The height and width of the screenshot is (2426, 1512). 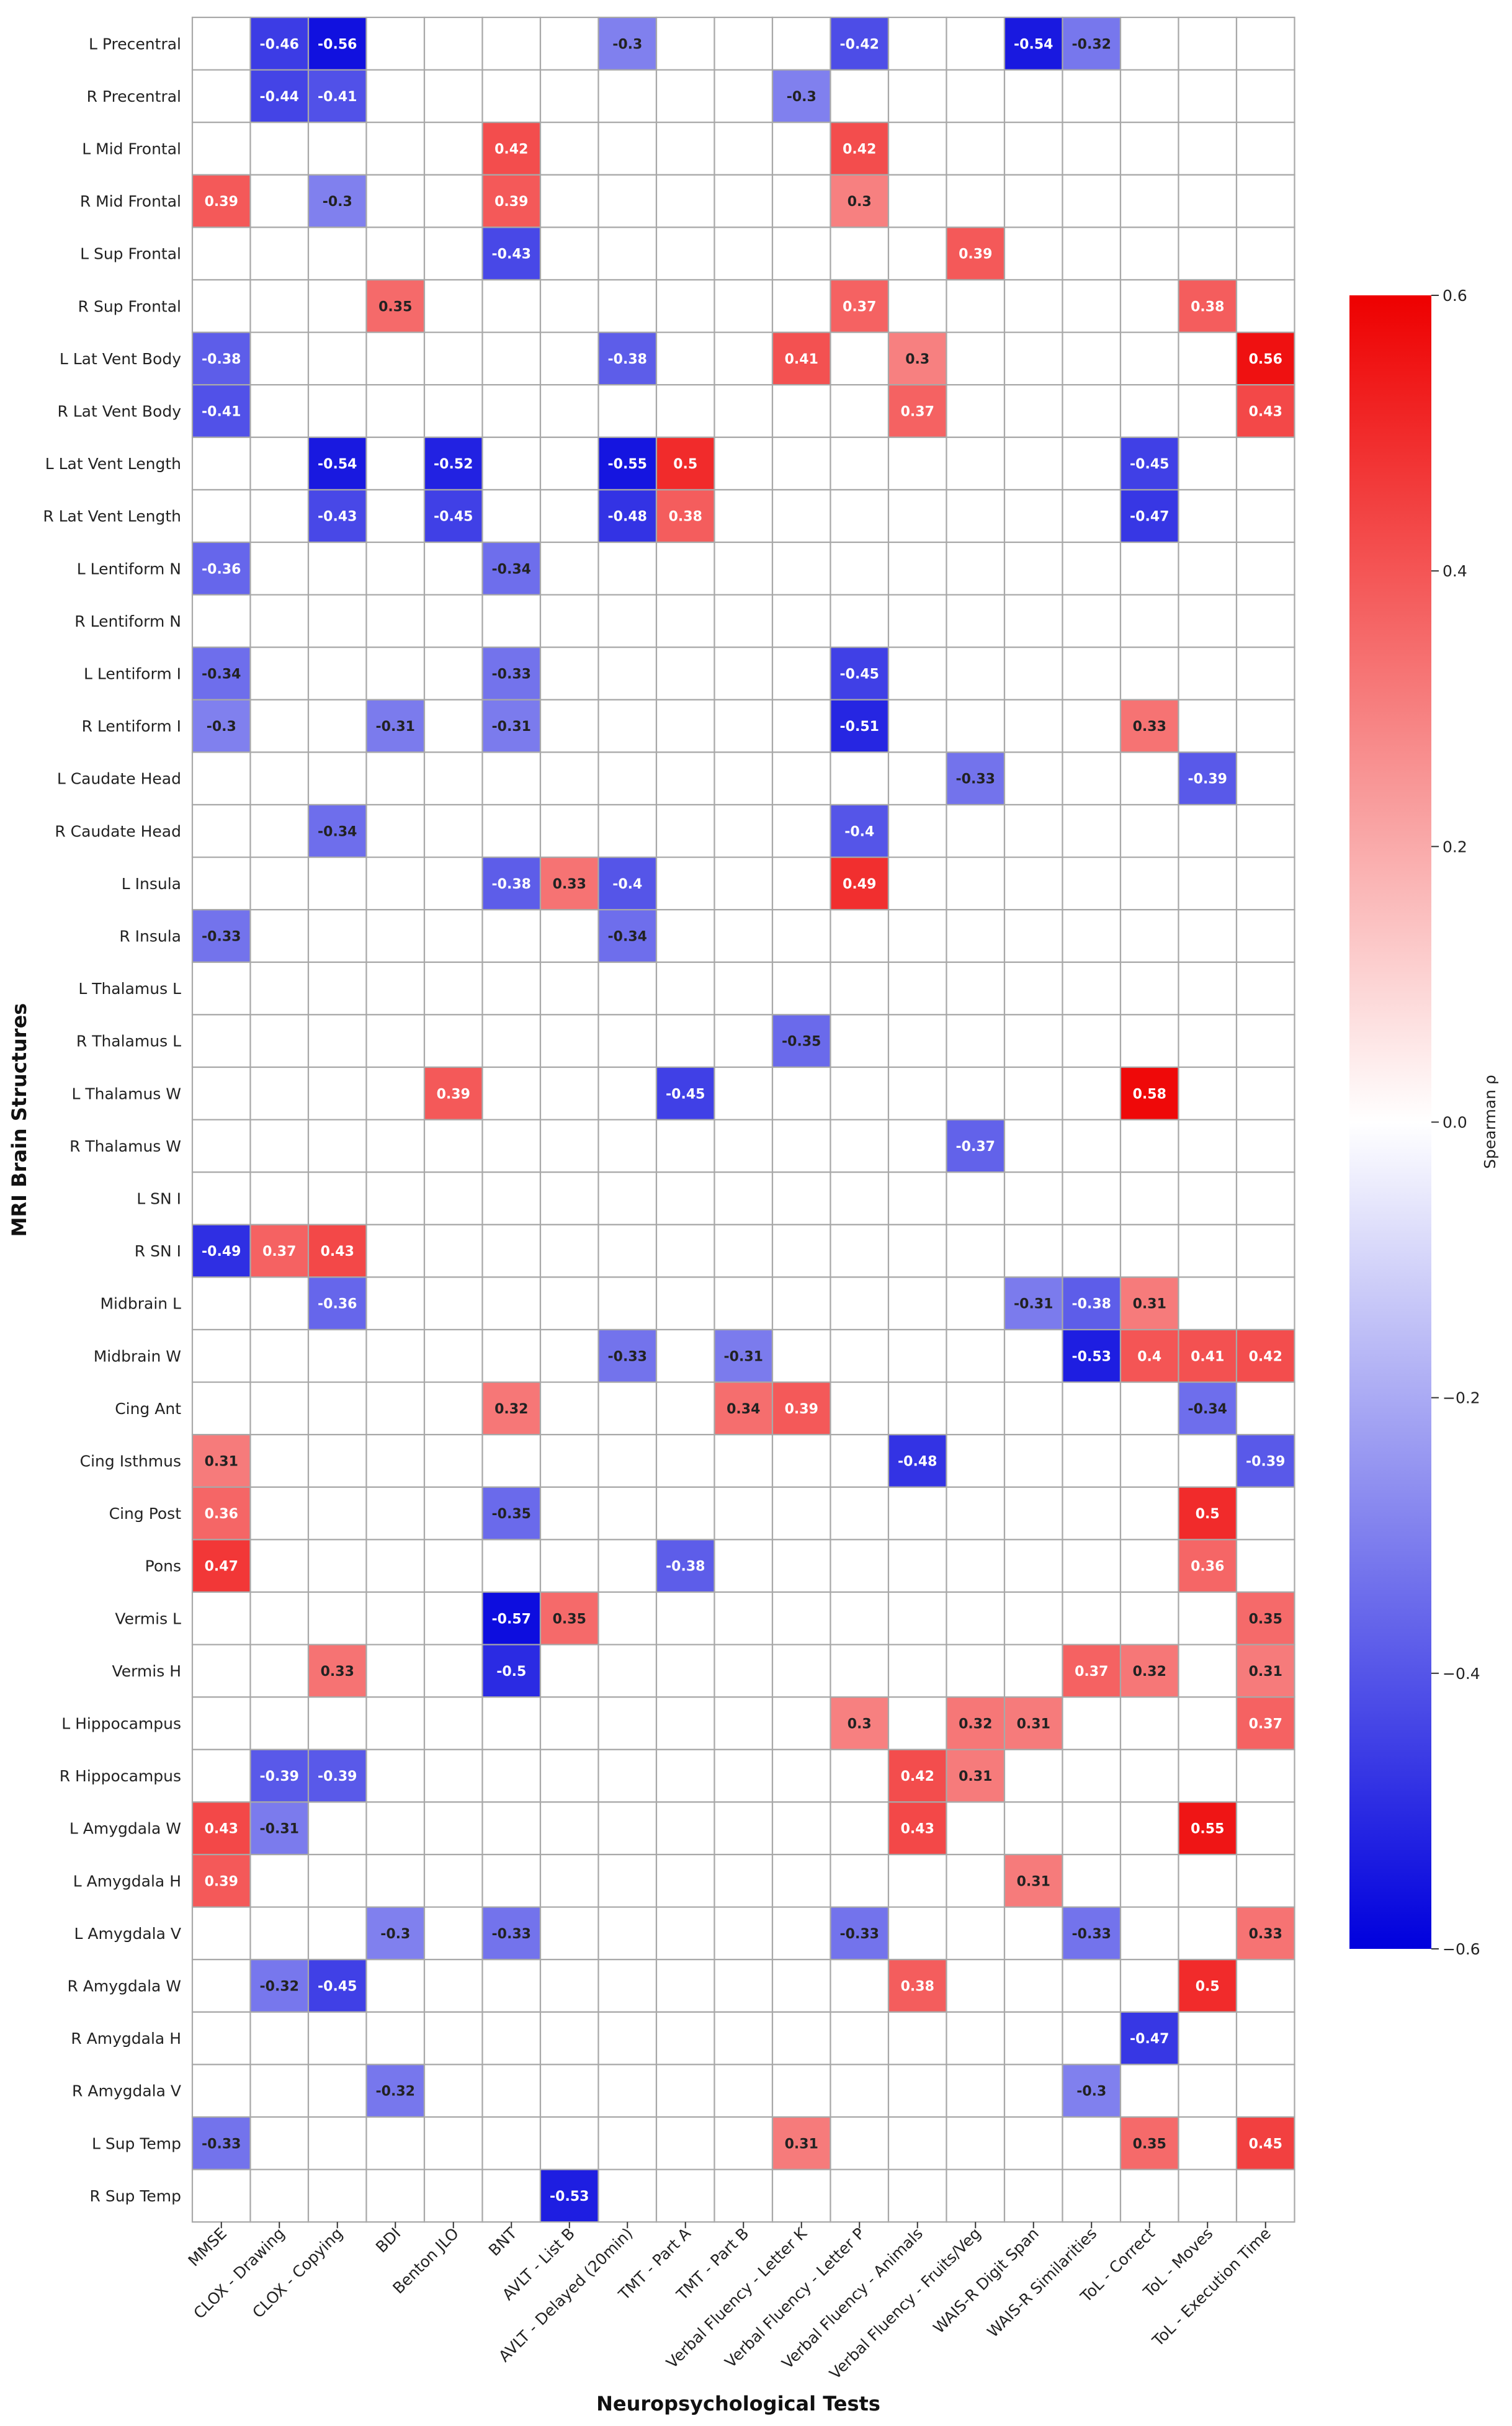 What do you see at coordinates (627, 359) in the screenshot?
I see `cell-value-label: -0.38` at bounding box center [627, 359].